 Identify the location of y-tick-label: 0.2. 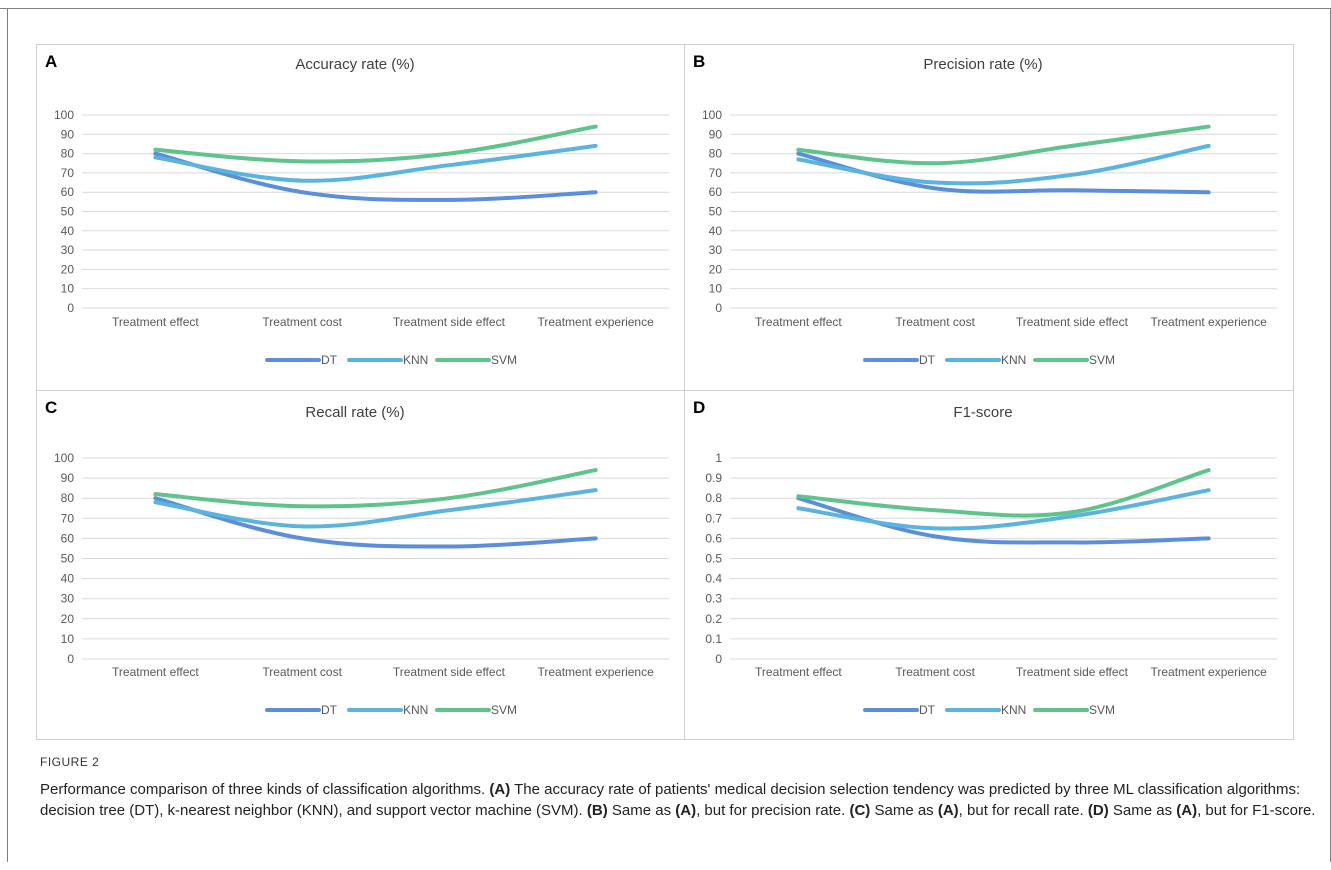
(713, 619).